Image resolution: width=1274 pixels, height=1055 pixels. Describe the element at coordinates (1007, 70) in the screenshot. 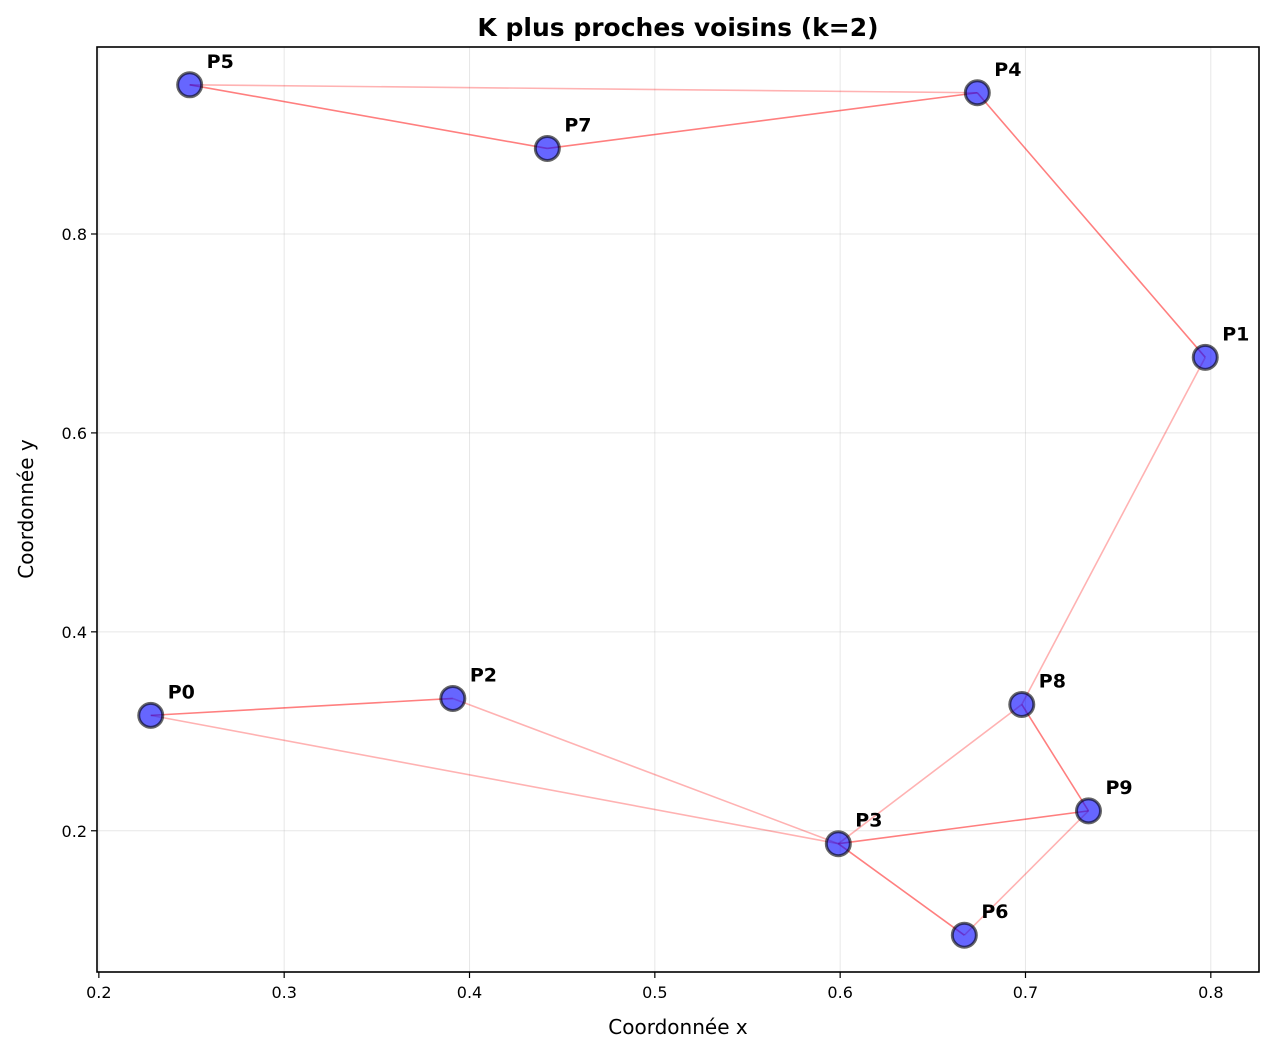

I see `point-label-p4: P4` at that location.